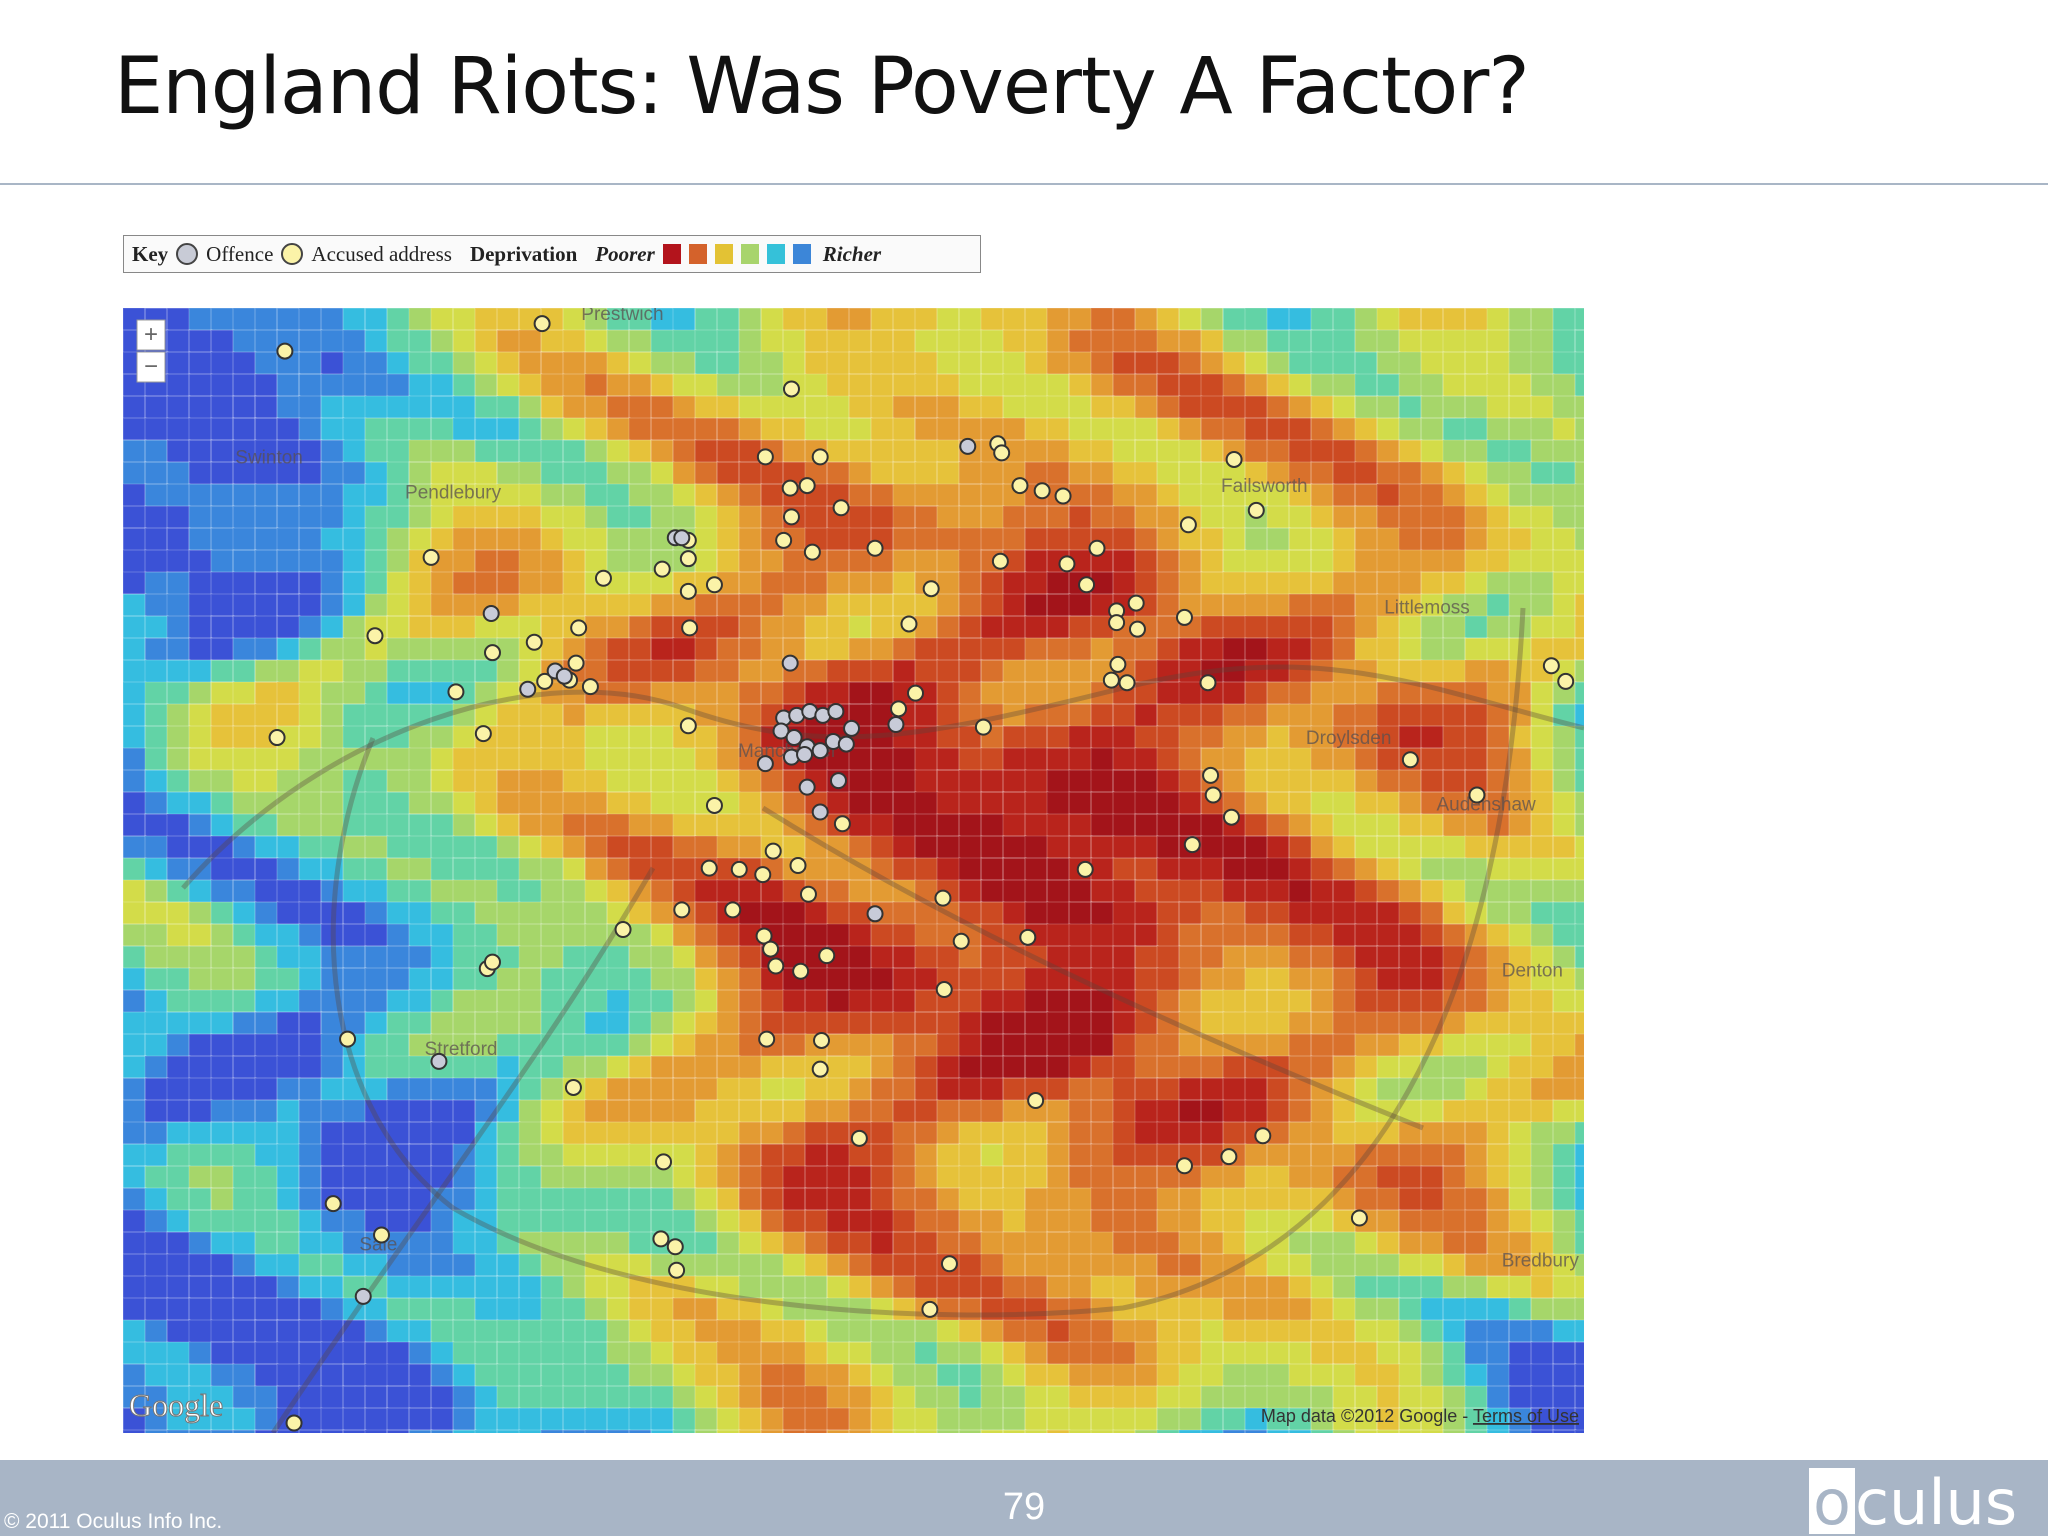 This screenshot has width=2048, height=1539. I want to click on zoom-in: +, so click(151, 334).